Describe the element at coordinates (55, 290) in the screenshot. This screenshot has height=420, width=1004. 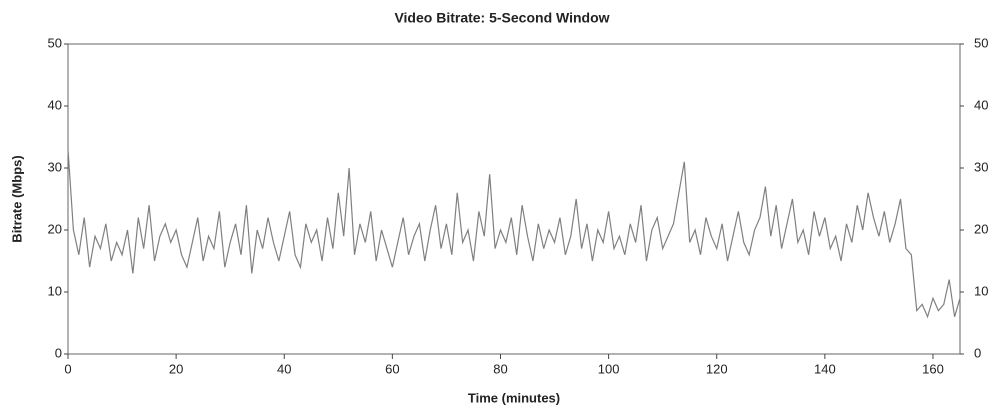
I see `y-tick-label: 10` at that location.